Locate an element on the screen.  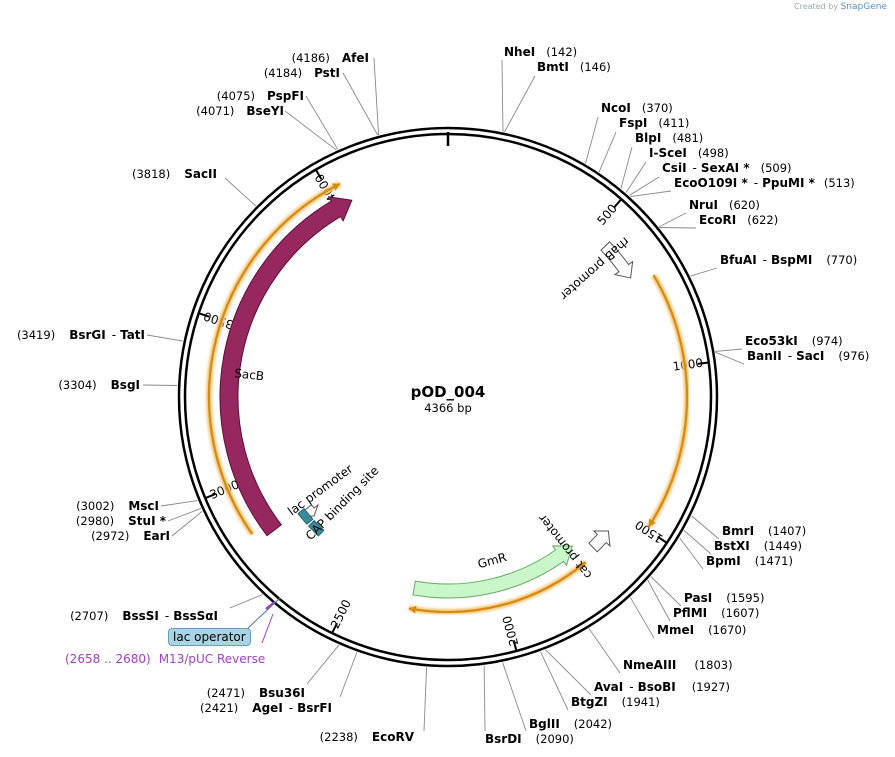
site-blpi: BlpI is located at coordinates (648, 138).